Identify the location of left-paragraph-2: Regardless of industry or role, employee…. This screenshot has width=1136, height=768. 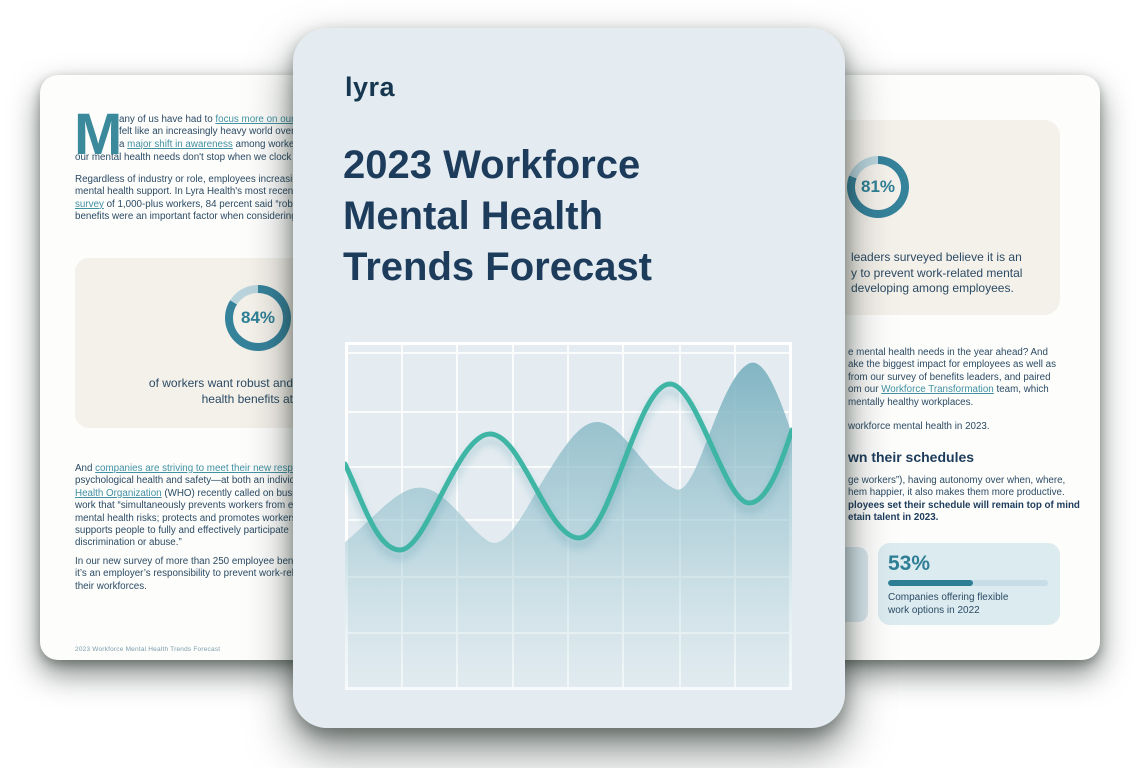
(186, 199).